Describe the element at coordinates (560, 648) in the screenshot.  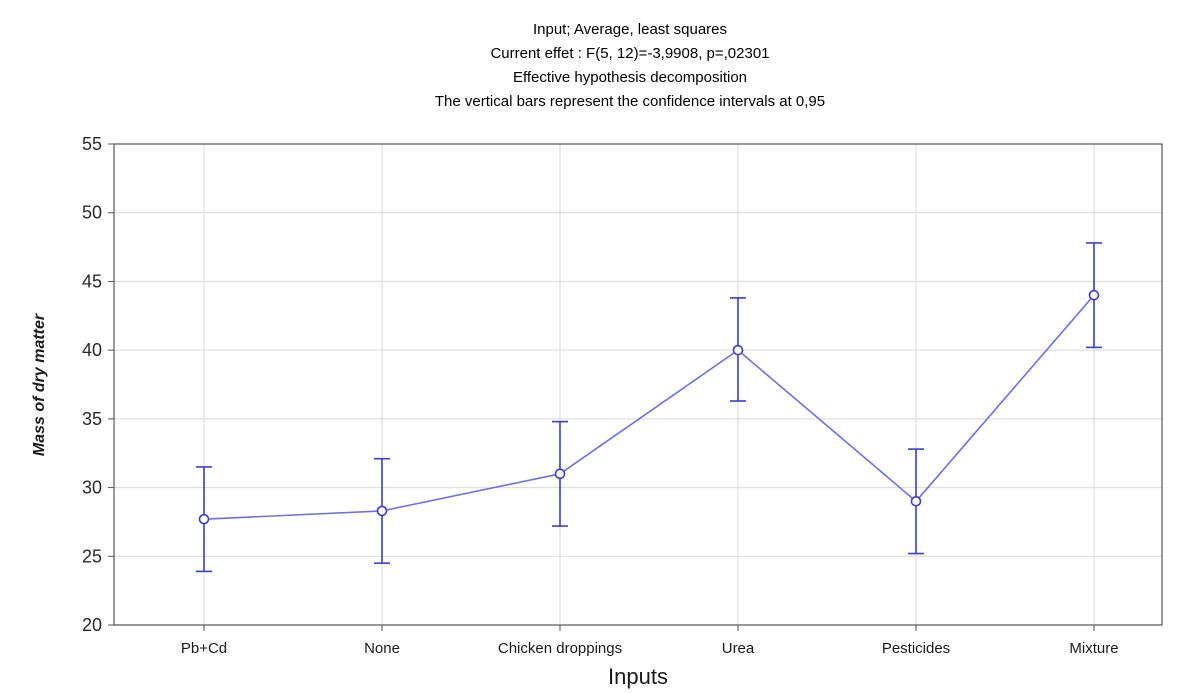
I see `x-tick-label: Chicken droppings` at that location.